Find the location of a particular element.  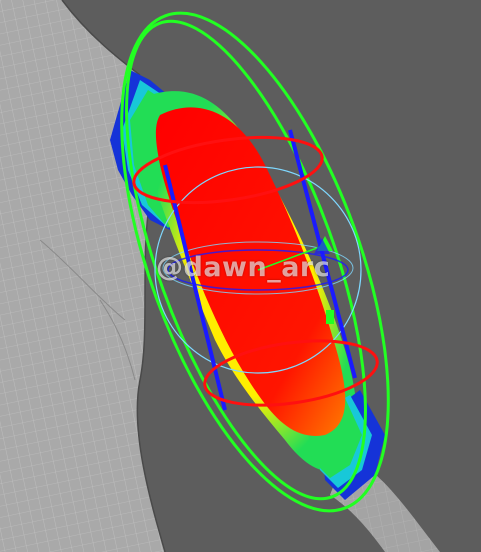

scale-handle-green is located at coordinates (330, 317).